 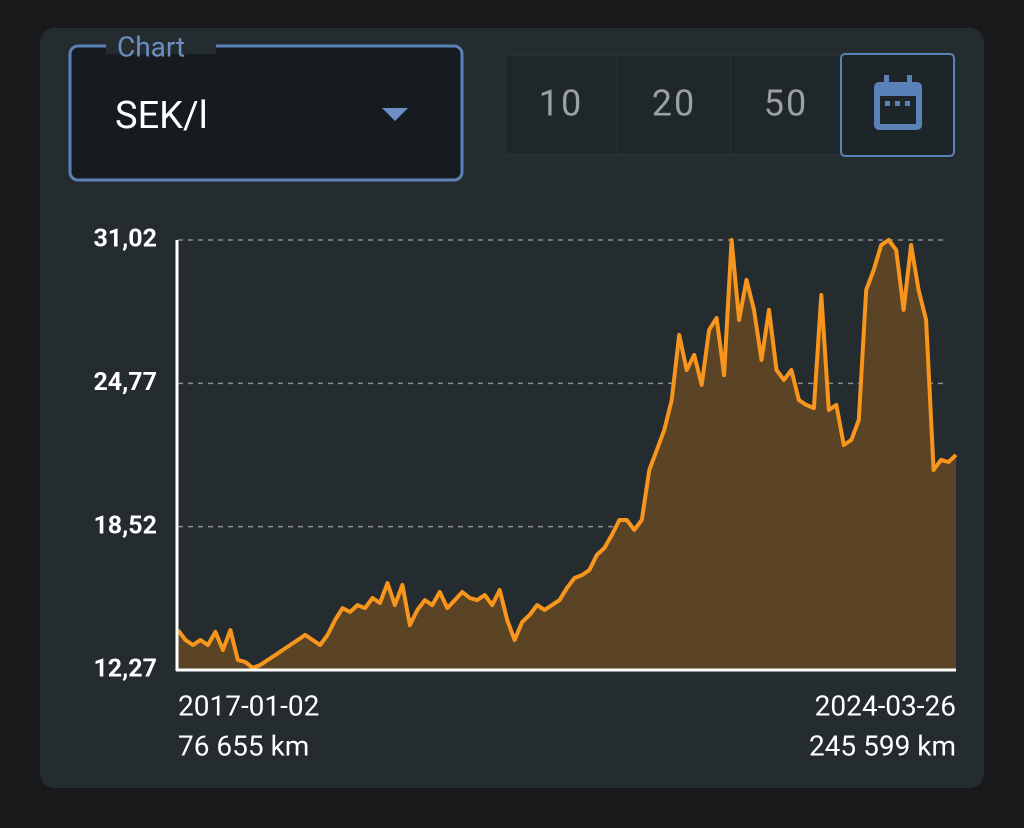 What do you see at coordinates (885, 705) in the screenshot?
I see `x-tick-label: 2024-03-26` at bounding box center [885, 705].